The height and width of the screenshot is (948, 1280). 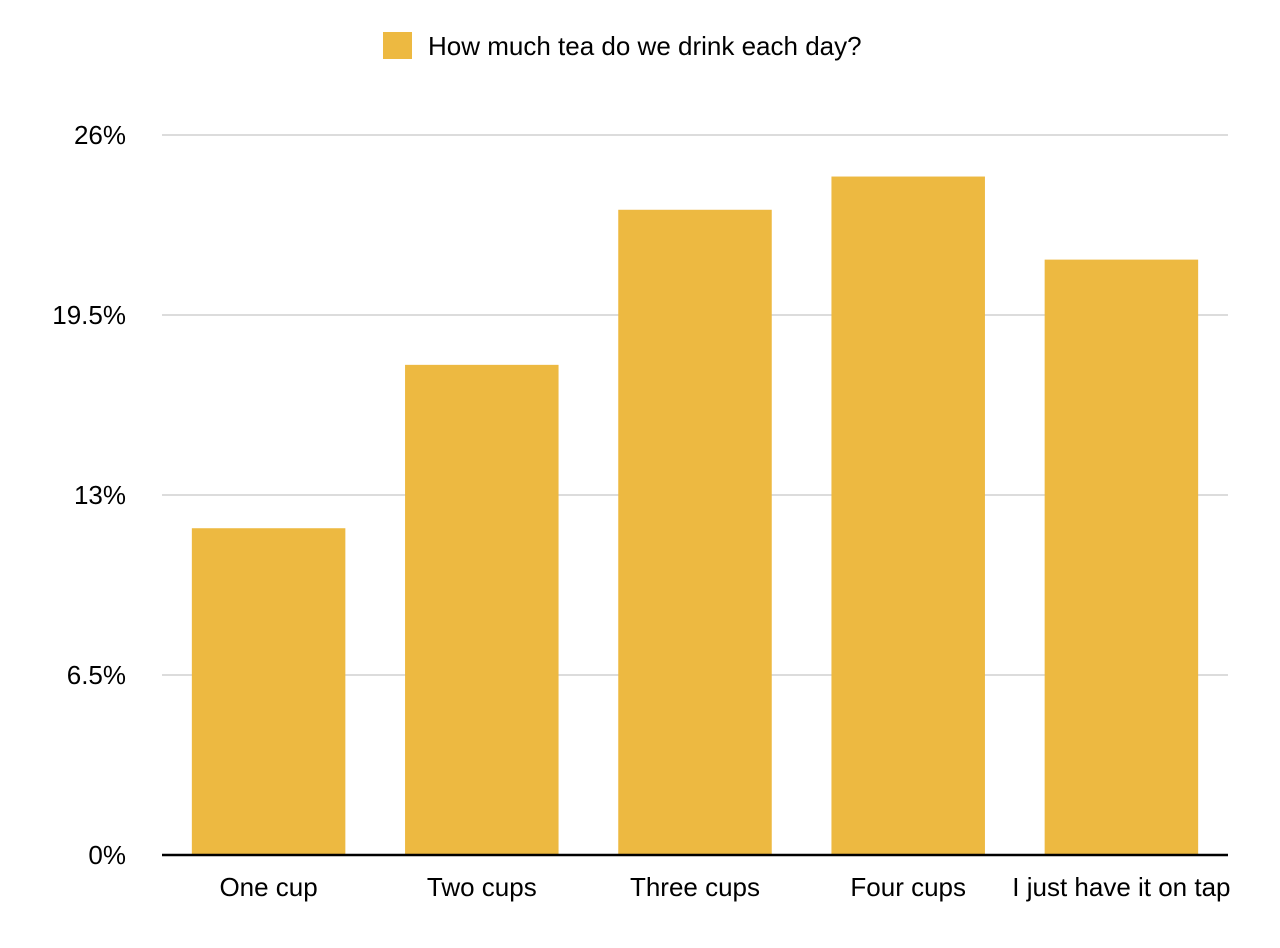 I want to click on y-tick-label: 13%, so click(x=100, y=495).